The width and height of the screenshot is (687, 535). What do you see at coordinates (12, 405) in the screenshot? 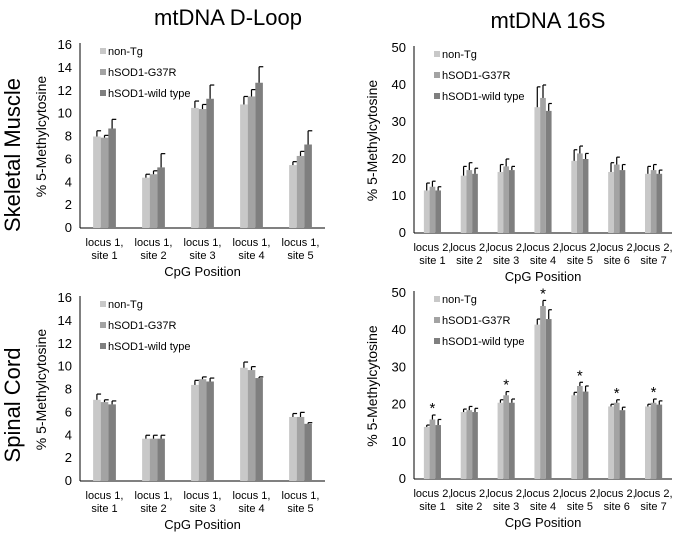
I see `row-title-spinal-cord: Spinal Cord` at bounding box center [12, 405].